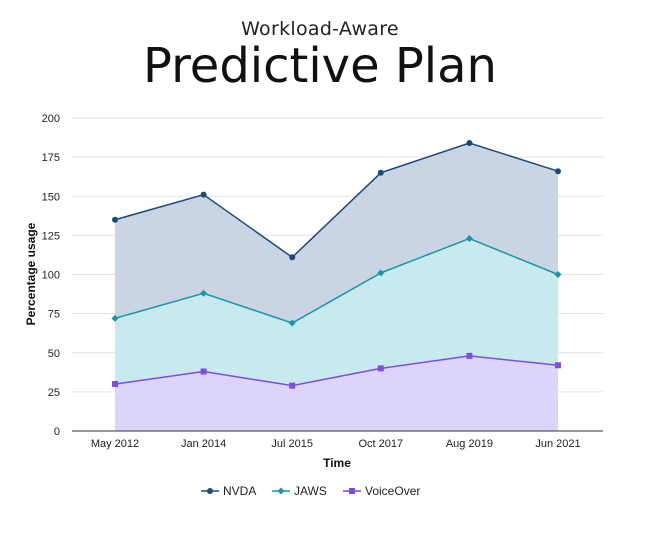  Describe the element at coordinates (557, 444) in the screenshot. I see `x-tick-label: Jun 2021` at that location.